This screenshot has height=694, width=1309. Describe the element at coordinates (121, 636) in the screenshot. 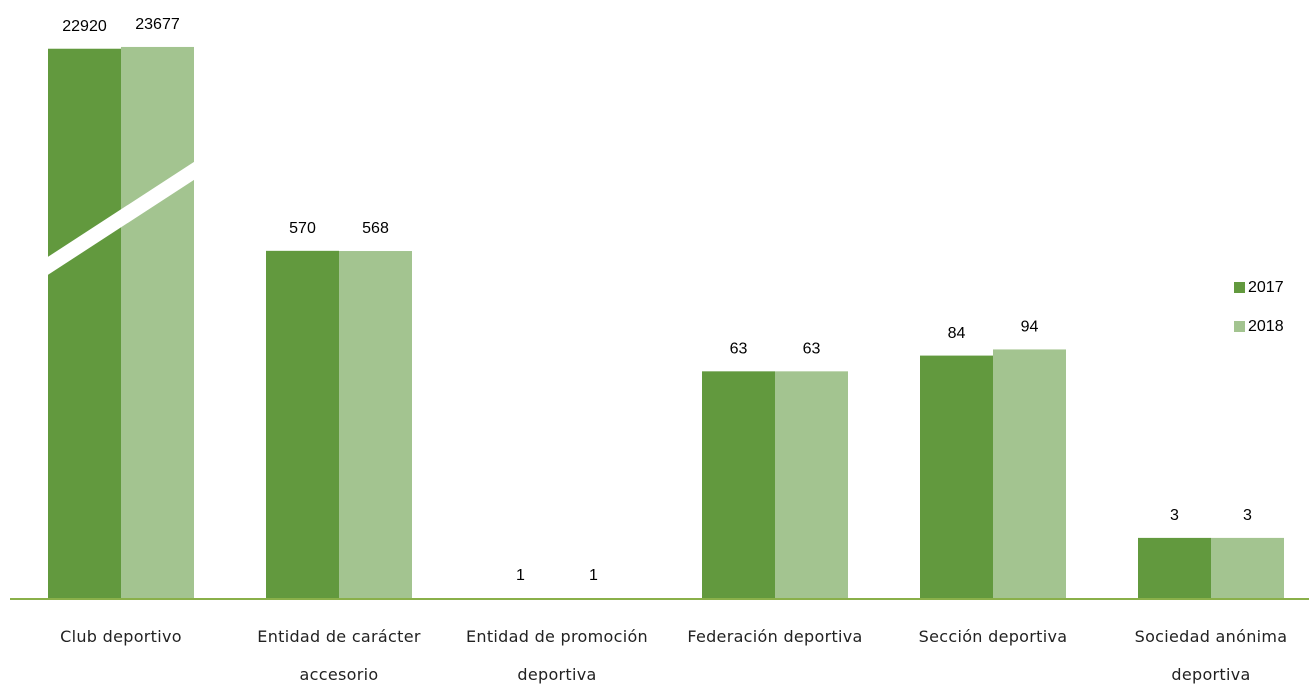

I see `x-tick-label: Club deportivo` at that location.